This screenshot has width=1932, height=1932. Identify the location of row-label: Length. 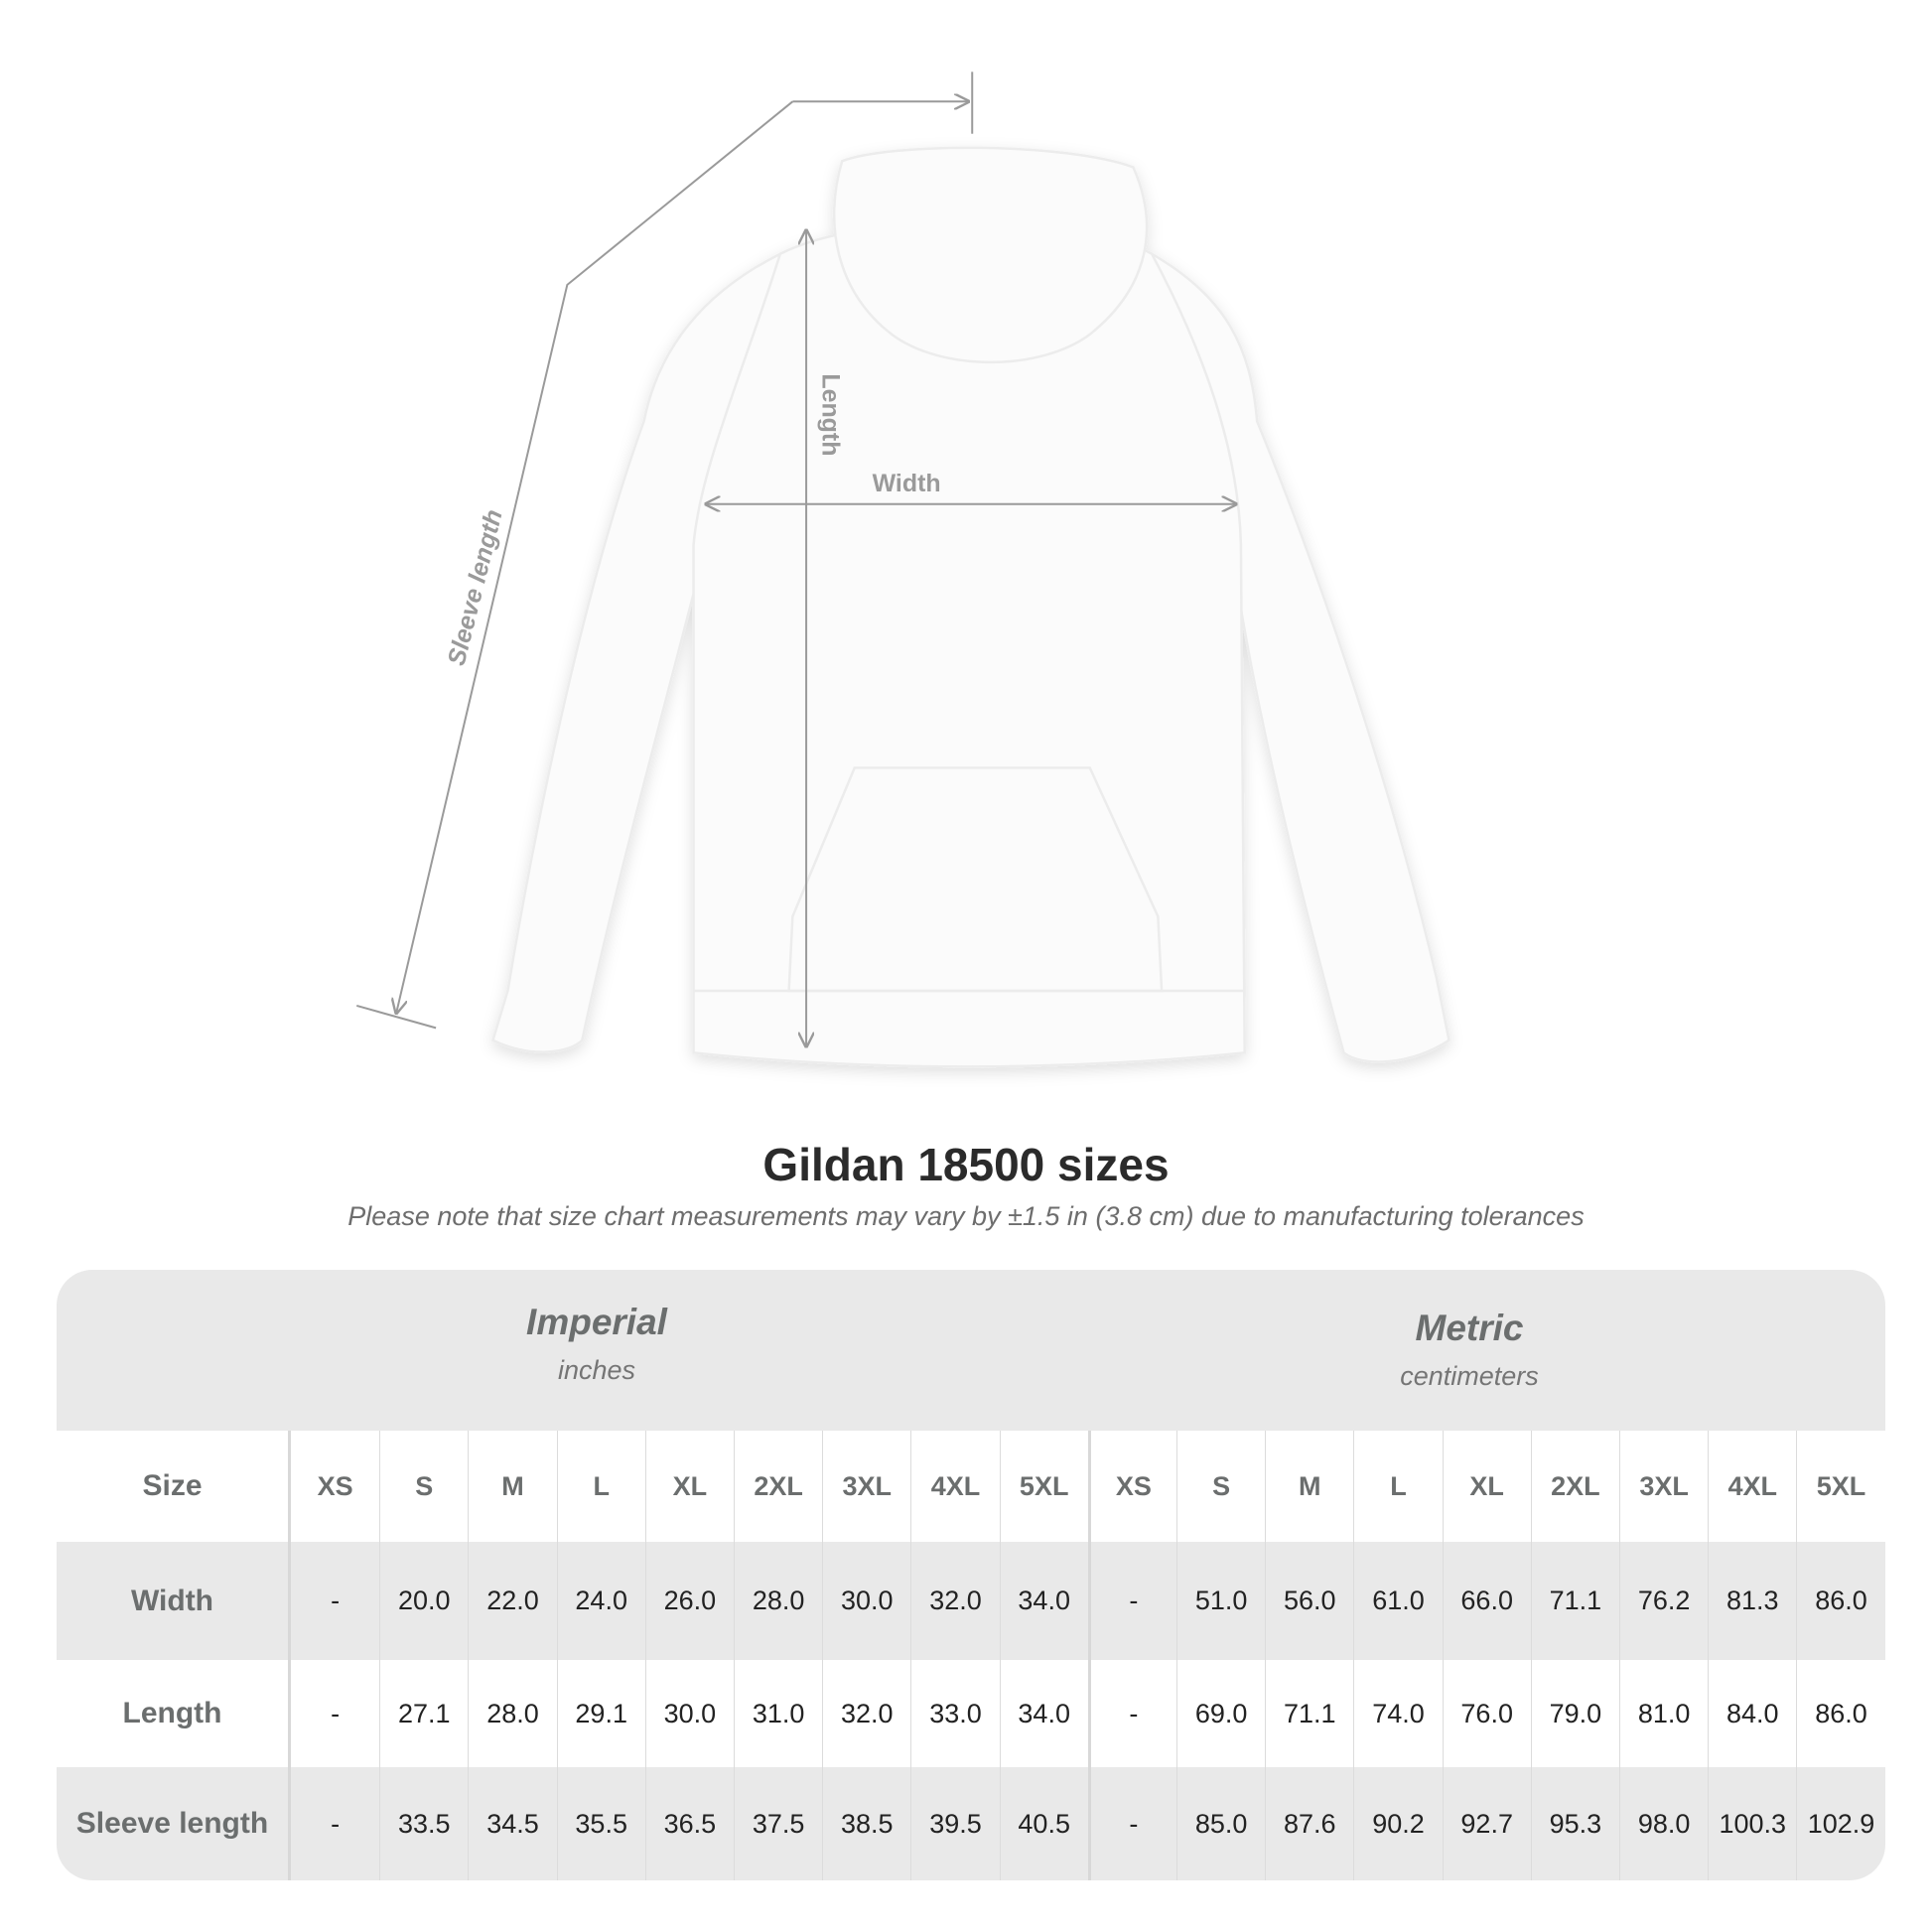
(174, 1714).